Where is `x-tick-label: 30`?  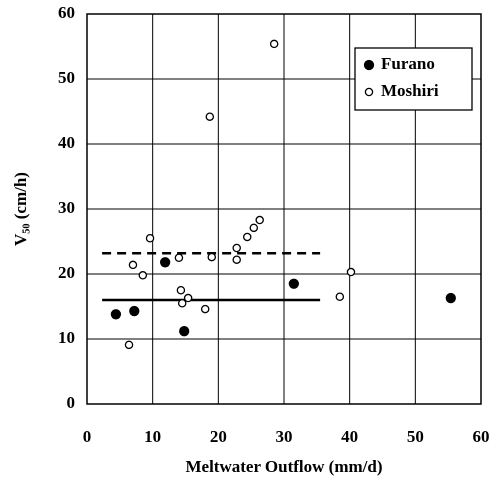 x-tick-label: 30 is located at coordinates (284, 436).